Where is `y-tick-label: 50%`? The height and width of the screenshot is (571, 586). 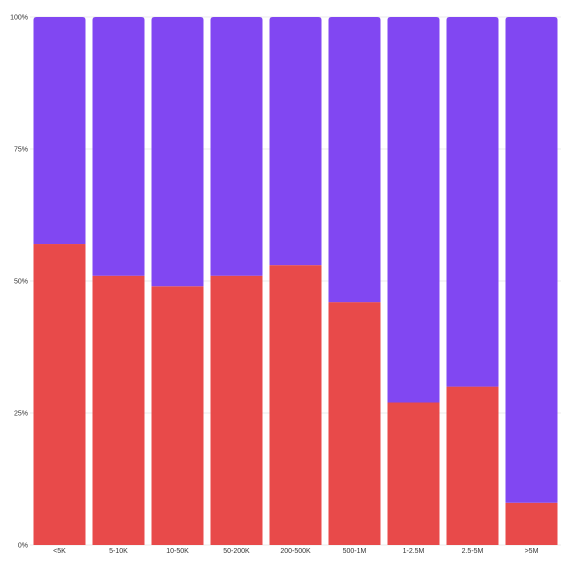 y-tick-label: 50% is located at coordinates (21, 282).